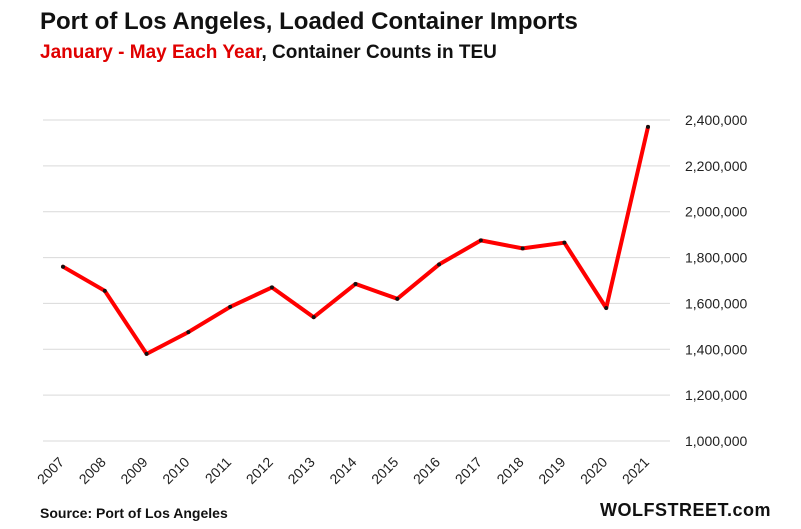 The height and width of the screenshot is (529, 801). What do you see at coordinates (151, 52) in the screenshot?
I see `subtitle-highlight: January - May Each Year` at bounding box center [151, 52].